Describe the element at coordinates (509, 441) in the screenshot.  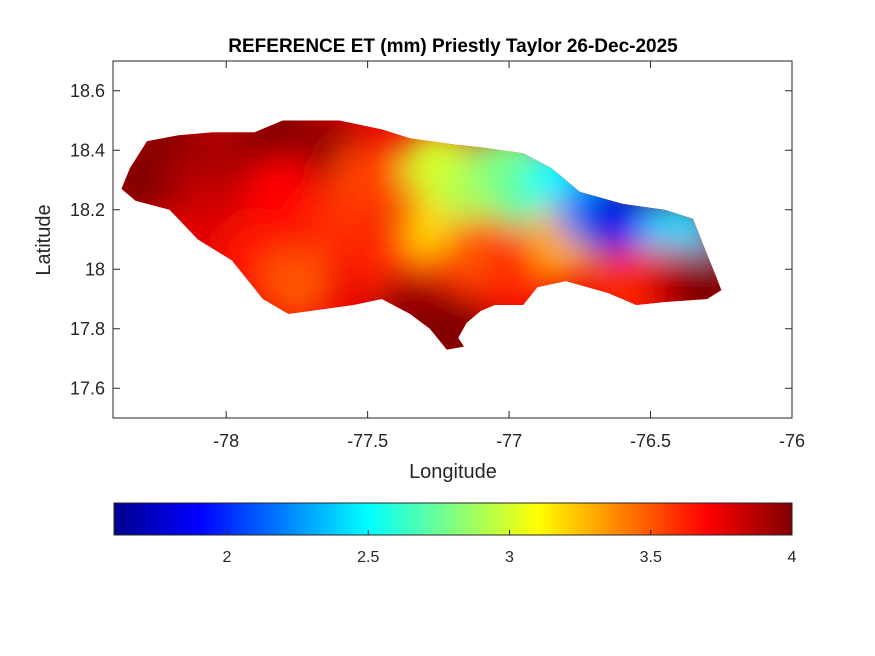
I see `x-tick-label: -77` at that location.